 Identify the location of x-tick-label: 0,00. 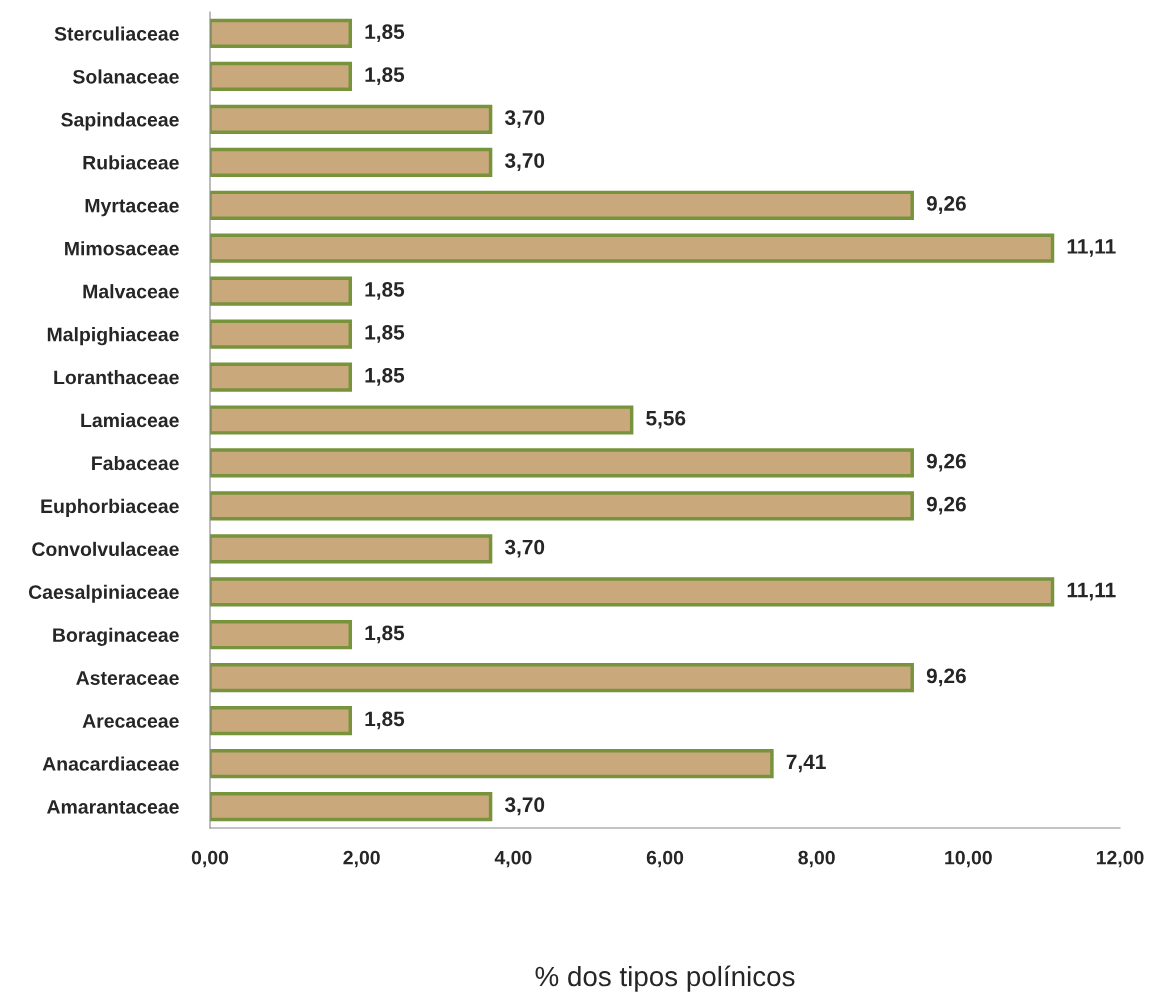
(210, 859).